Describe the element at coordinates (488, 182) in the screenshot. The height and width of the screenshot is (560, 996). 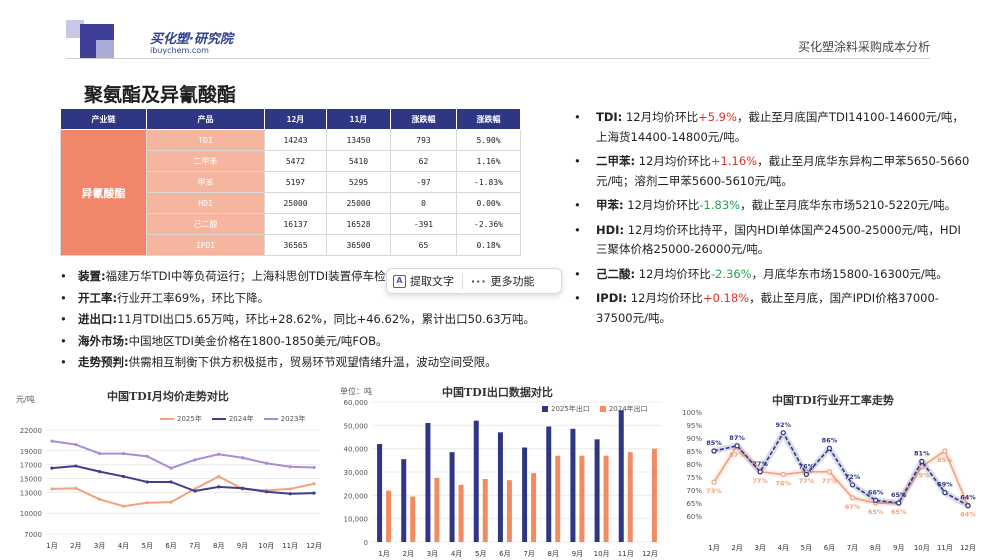
I see `change-pct-cell: -1.83%` at that location.